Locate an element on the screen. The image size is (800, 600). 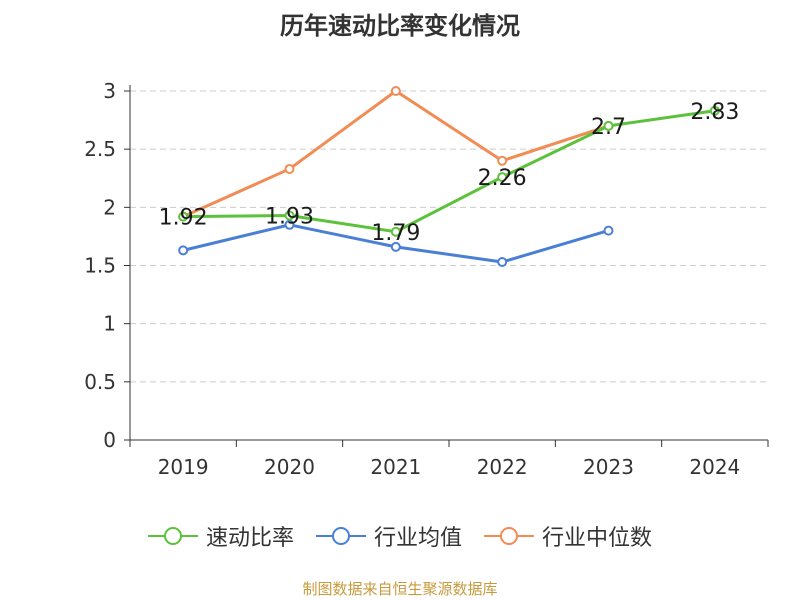
y-tick-label: 0 is located at coordinates (109, 440).